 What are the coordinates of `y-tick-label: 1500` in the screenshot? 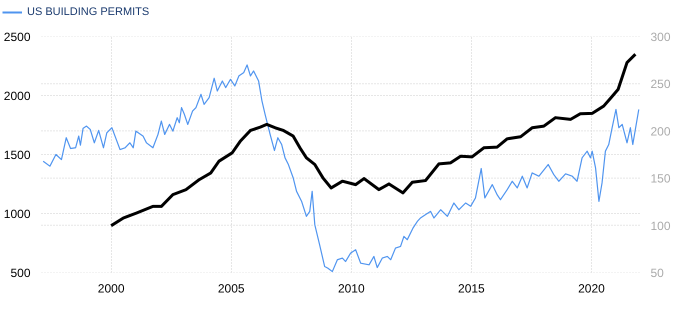 It's located at (17, 155).